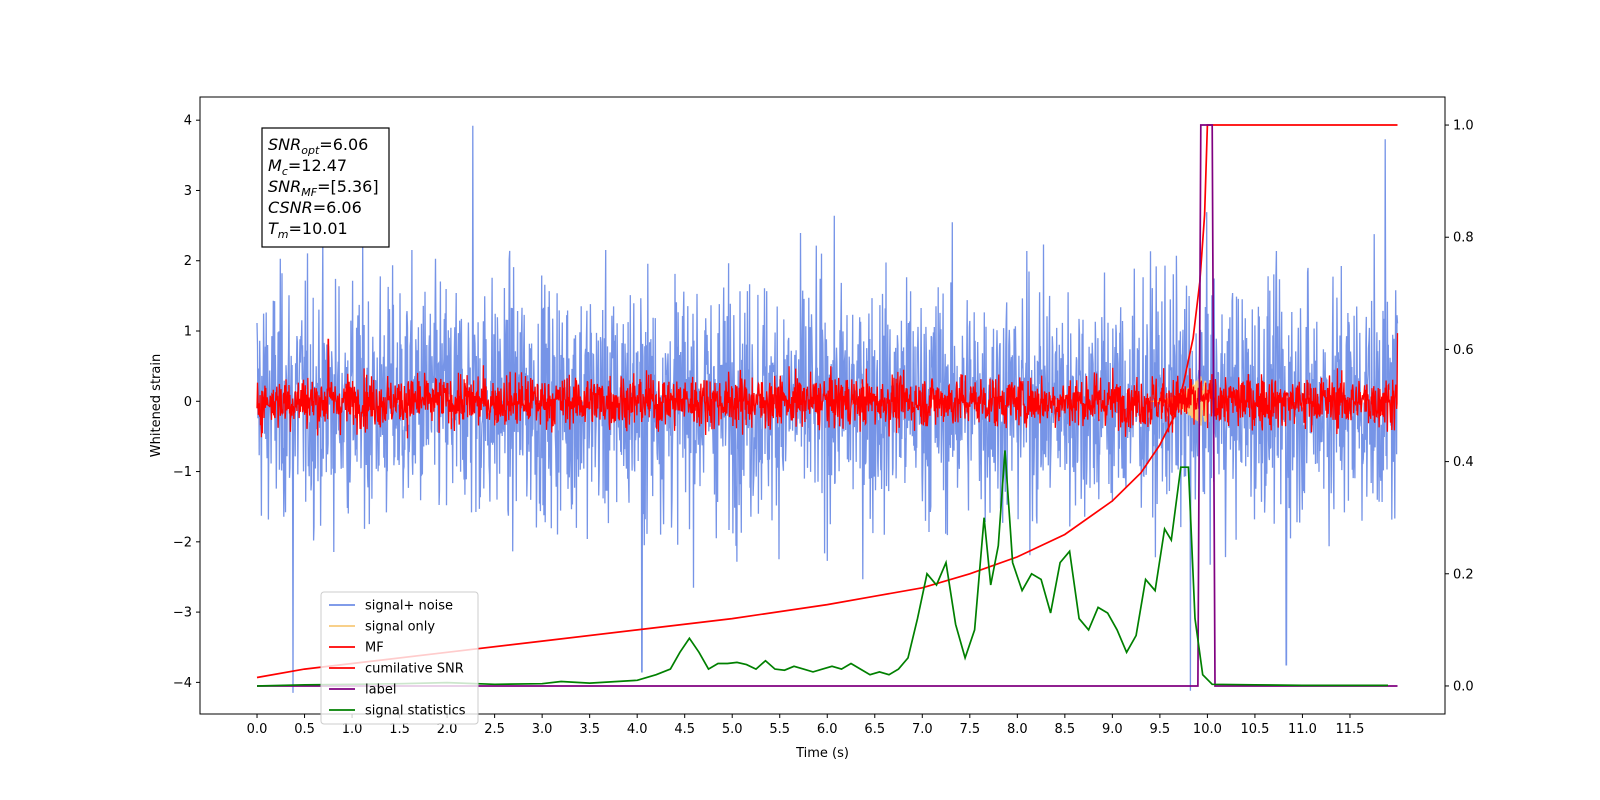  What do you see at coordinates (414, 669) in the screenshot?
I see `legend-label: cumilative SNR` at bounding box center [414, 669].